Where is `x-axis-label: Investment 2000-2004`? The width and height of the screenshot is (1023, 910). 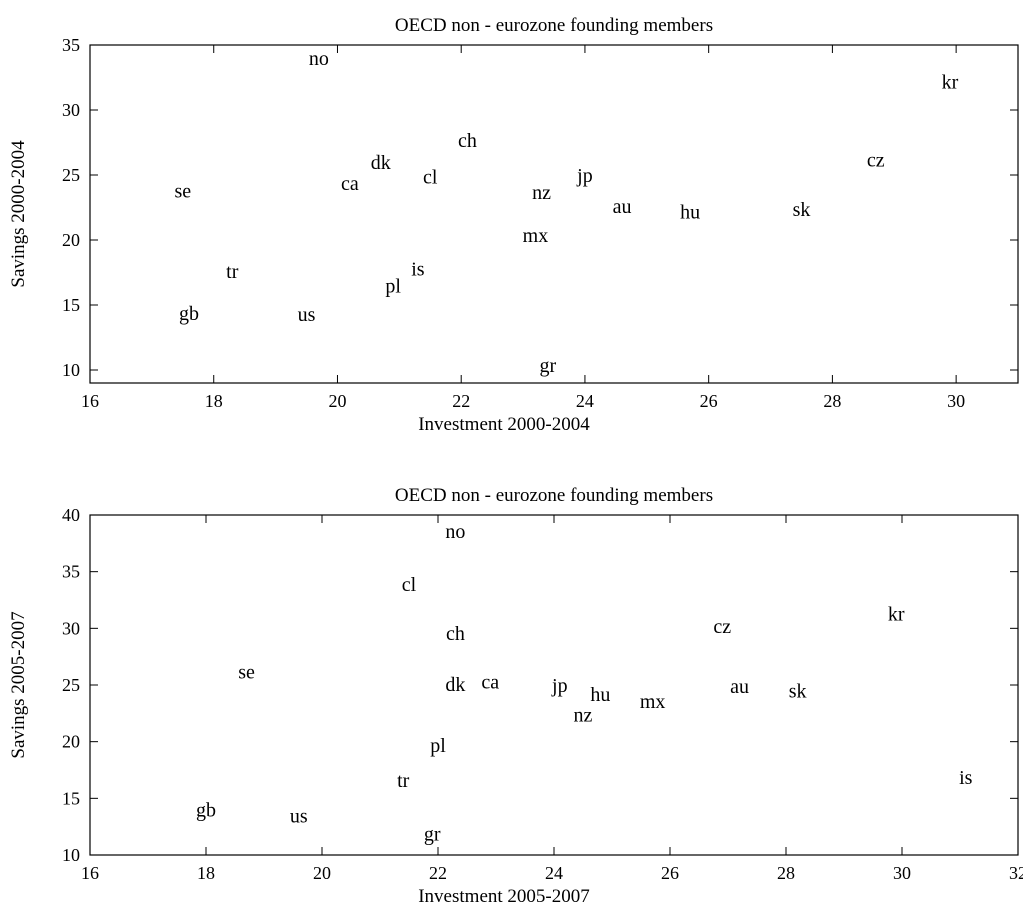 x-axis-label: Investment 2000-2004 is located at coordinates (504, 424).